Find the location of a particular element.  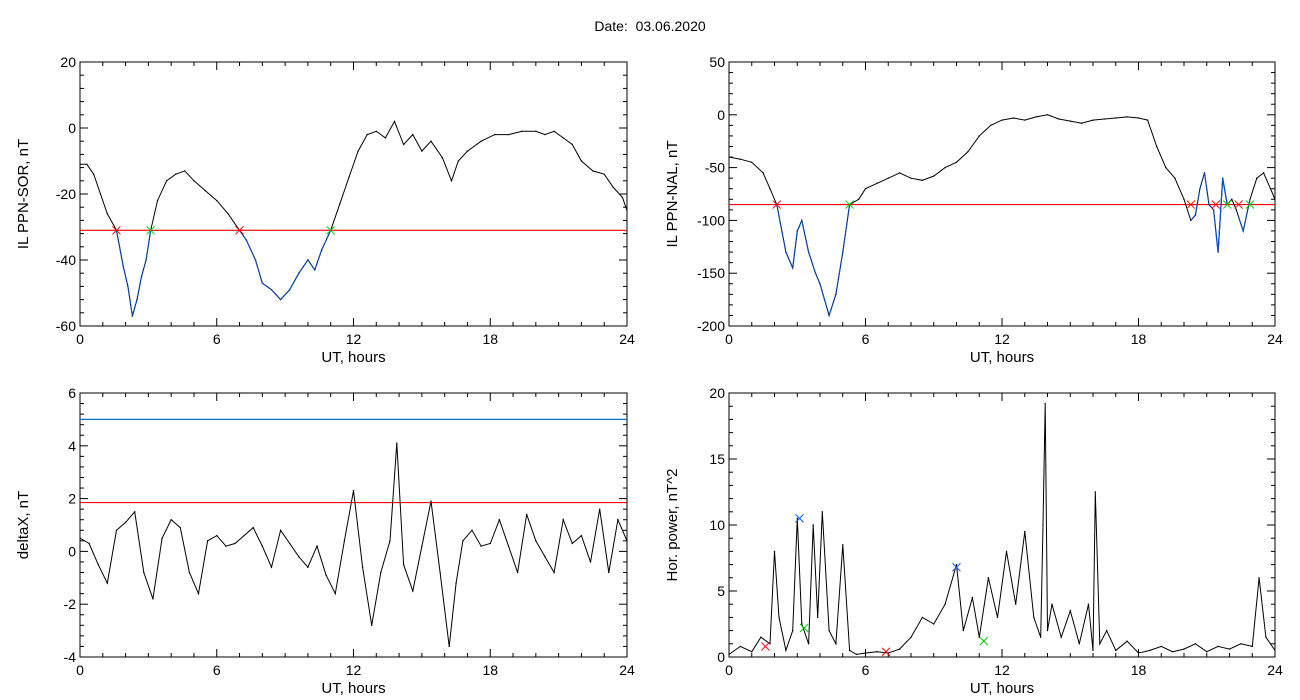

y-tick-label: -20 is located at coordinates (66, 194).